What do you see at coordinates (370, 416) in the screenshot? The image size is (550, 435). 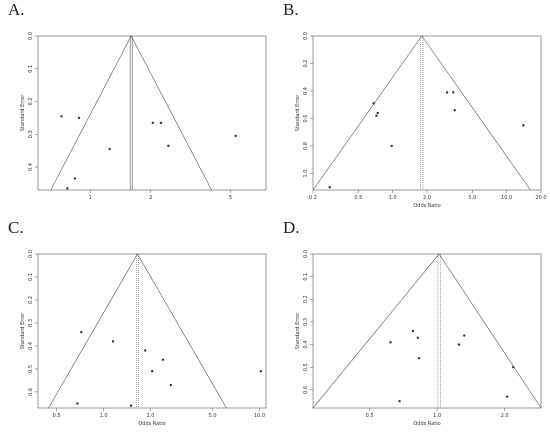 I see `chart-3-x-tick-label-0: 0.5` at bounding box center [370, 416].